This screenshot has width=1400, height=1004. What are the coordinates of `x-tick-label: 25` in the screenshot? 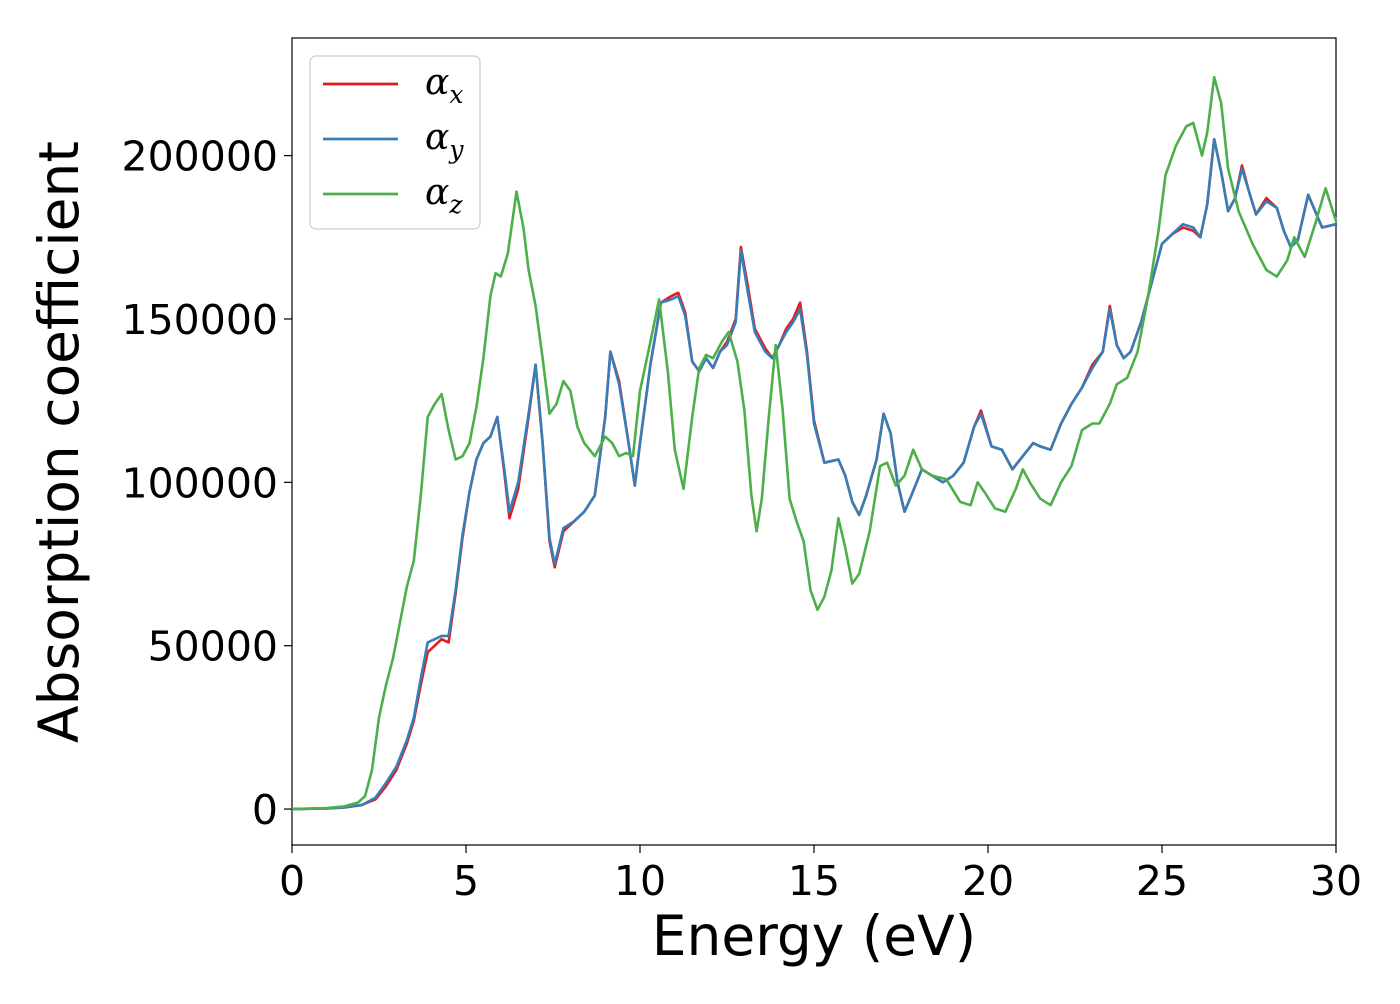 It's located at (1162, 881).